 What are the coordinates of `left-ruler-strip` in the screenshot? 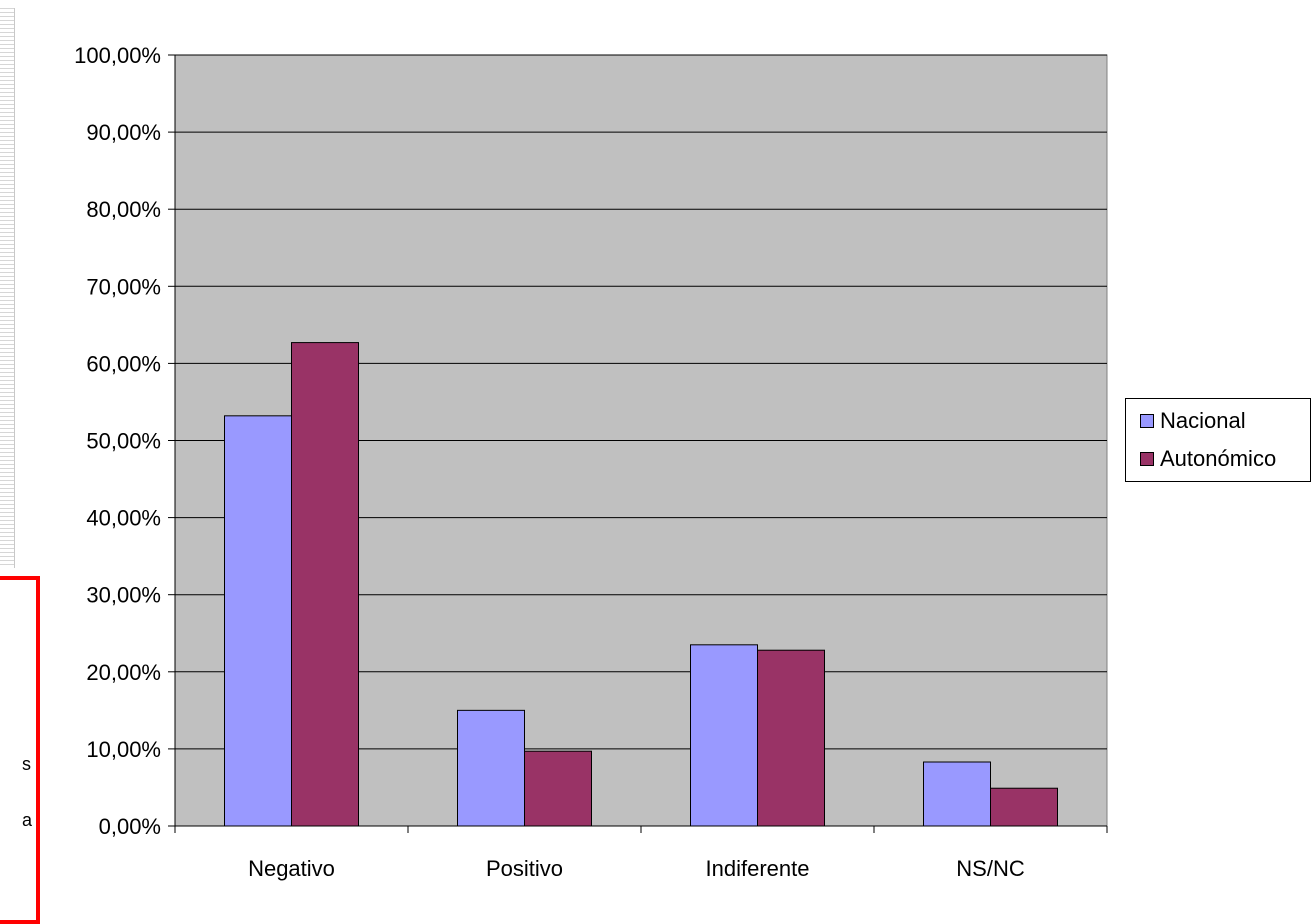 It's located at (7, 288).